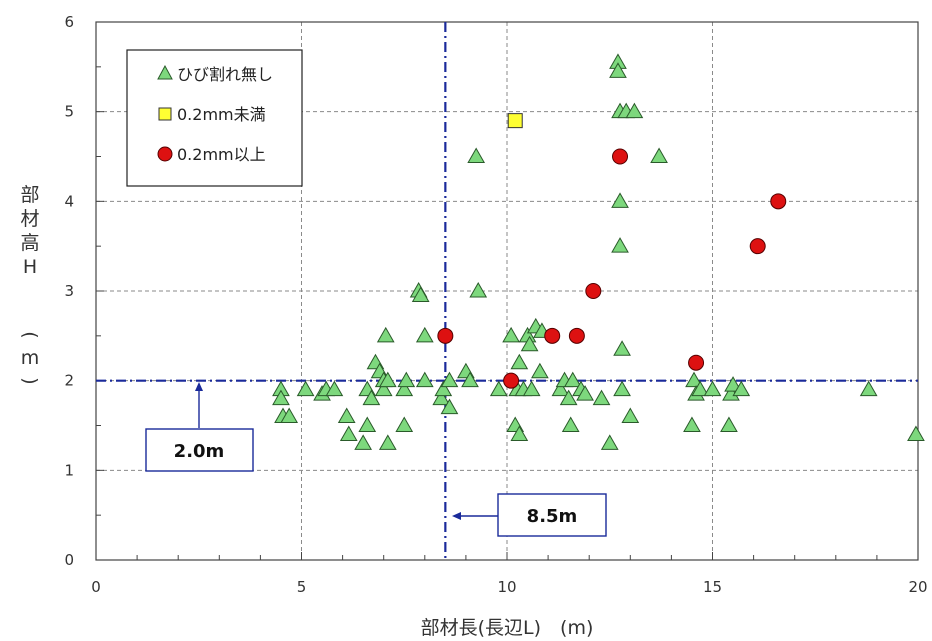 The image size is (932, 641). Describe the element at coordinates (225, 74) in the screenshot. I see `legend-label-no-crack: ひび割れ無し` at that location.